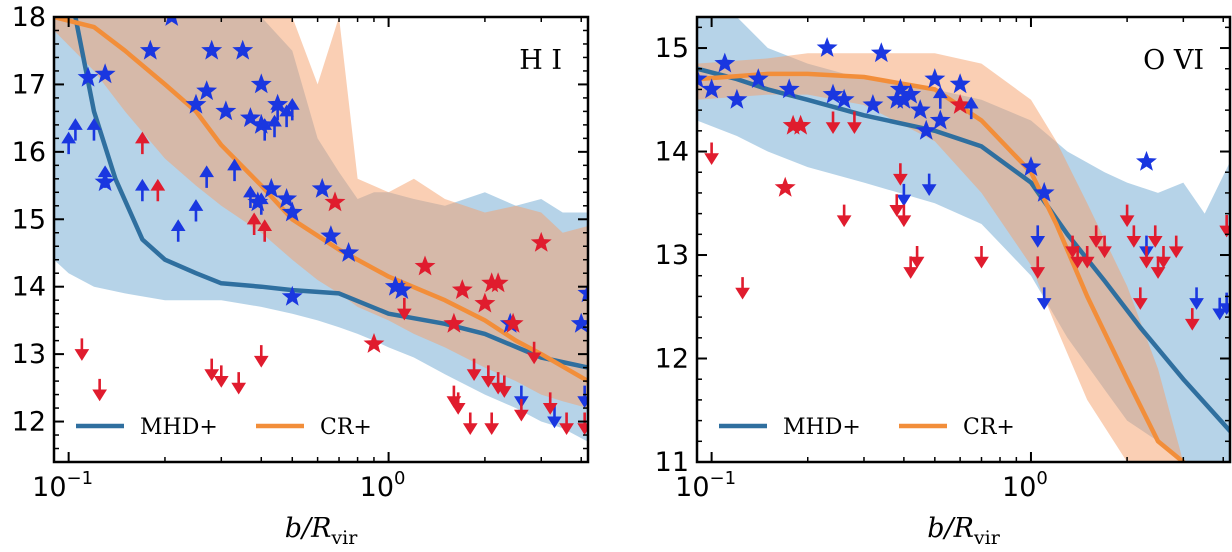 Image resolution: width=1232 pixels, height=552 pixels. I want to click on y-tick-label: 11, so click(672, 462).